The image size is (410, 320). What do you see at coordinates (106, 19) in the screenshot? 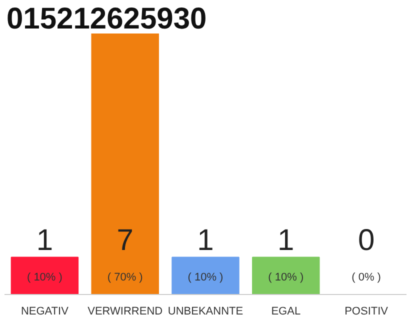
I see `chart-title: 015212625930` at bounding box center [106, 19].